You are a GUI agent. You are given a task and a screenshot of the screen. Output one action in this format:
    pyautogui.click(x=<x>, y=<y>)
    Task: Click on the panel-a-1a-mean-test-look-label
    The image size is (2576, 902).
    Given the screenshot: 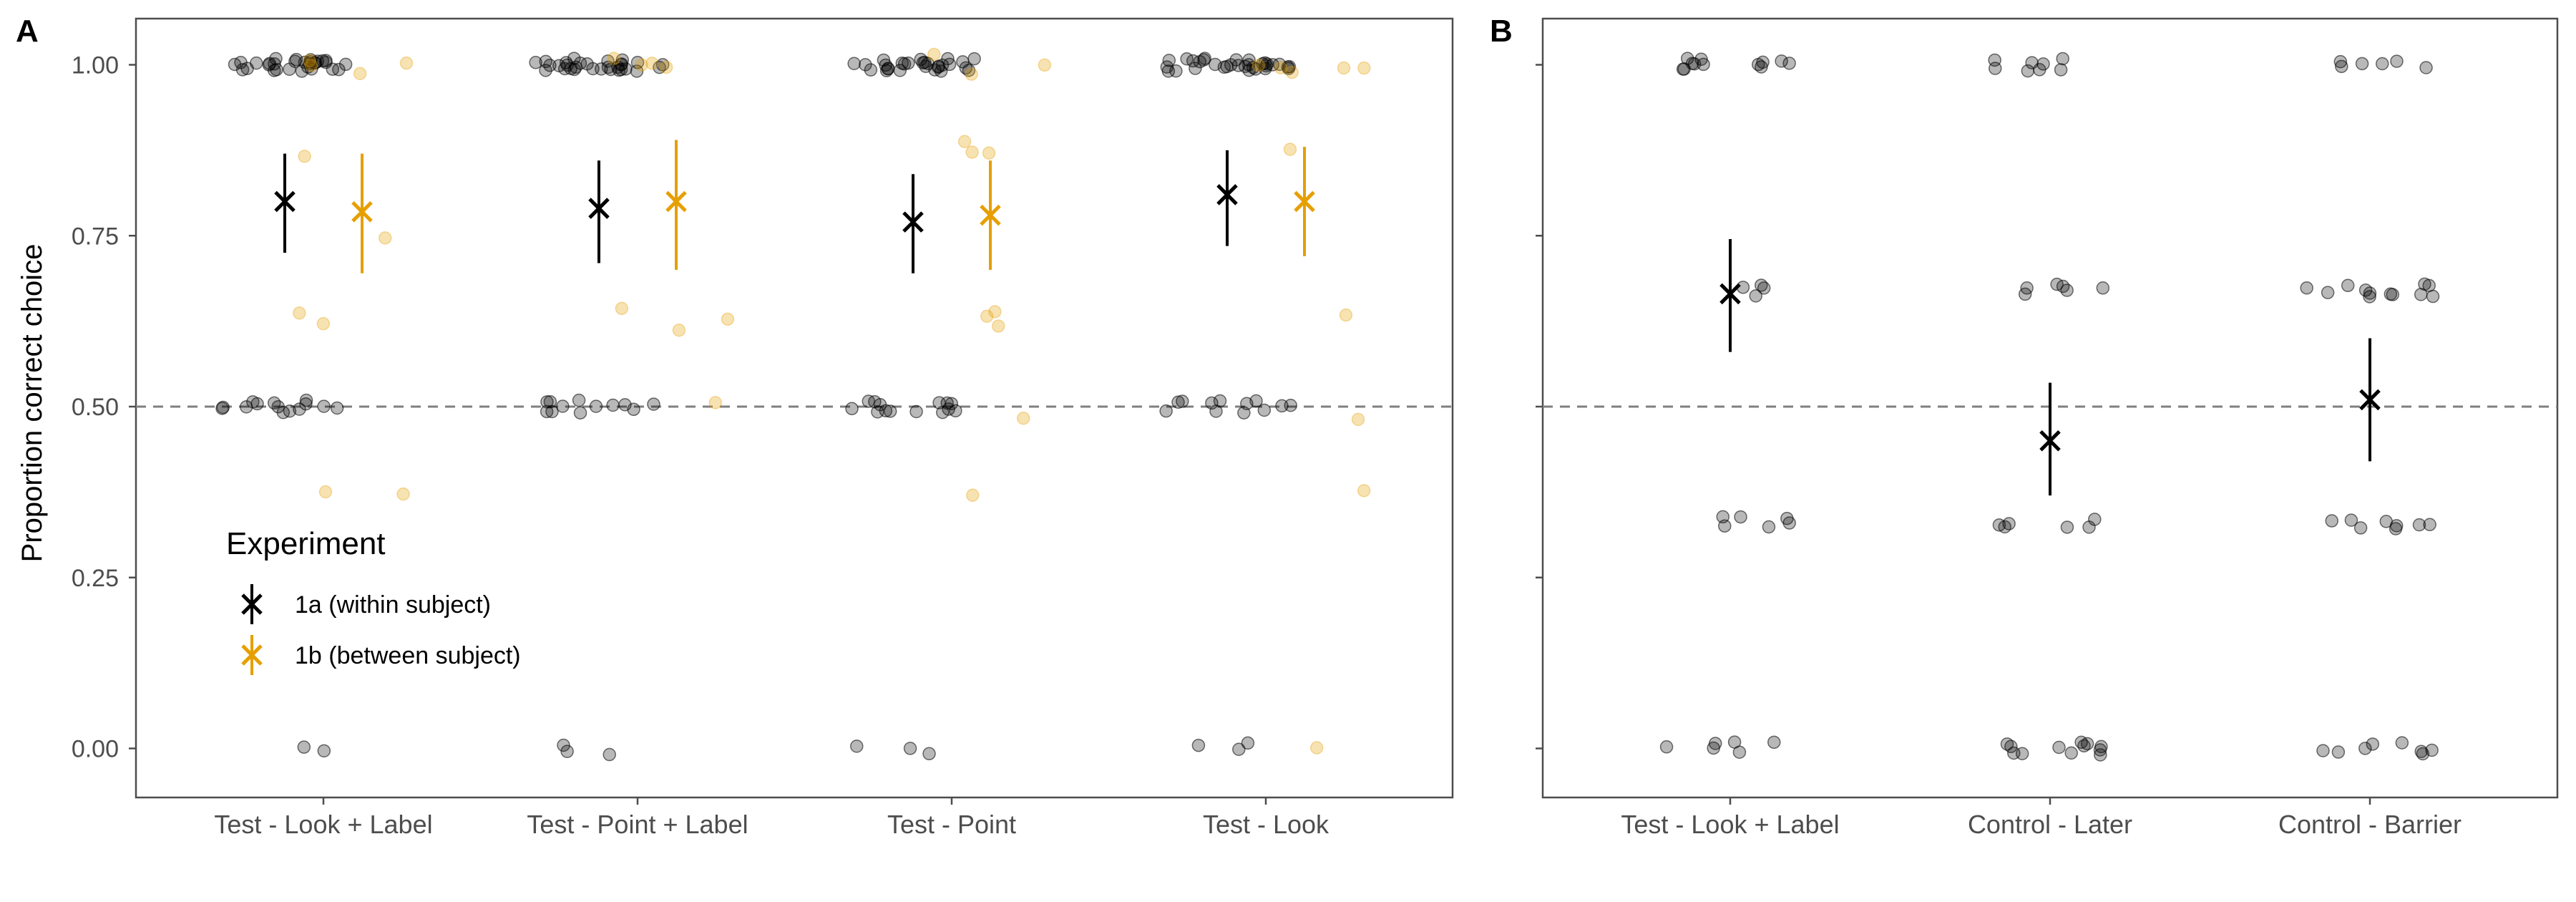 What is the action you would take?
    pyautogui.click(x=285, y=202)
    